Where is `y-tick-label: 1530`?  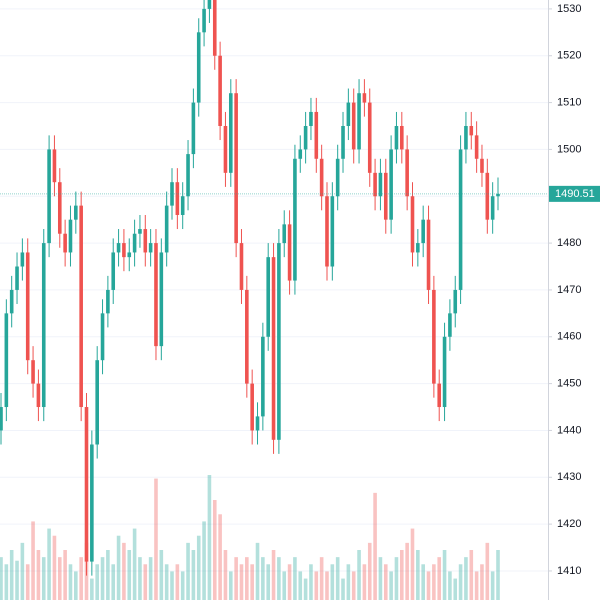 y-tick-label: 1530 is located at coordinates (569, 9).